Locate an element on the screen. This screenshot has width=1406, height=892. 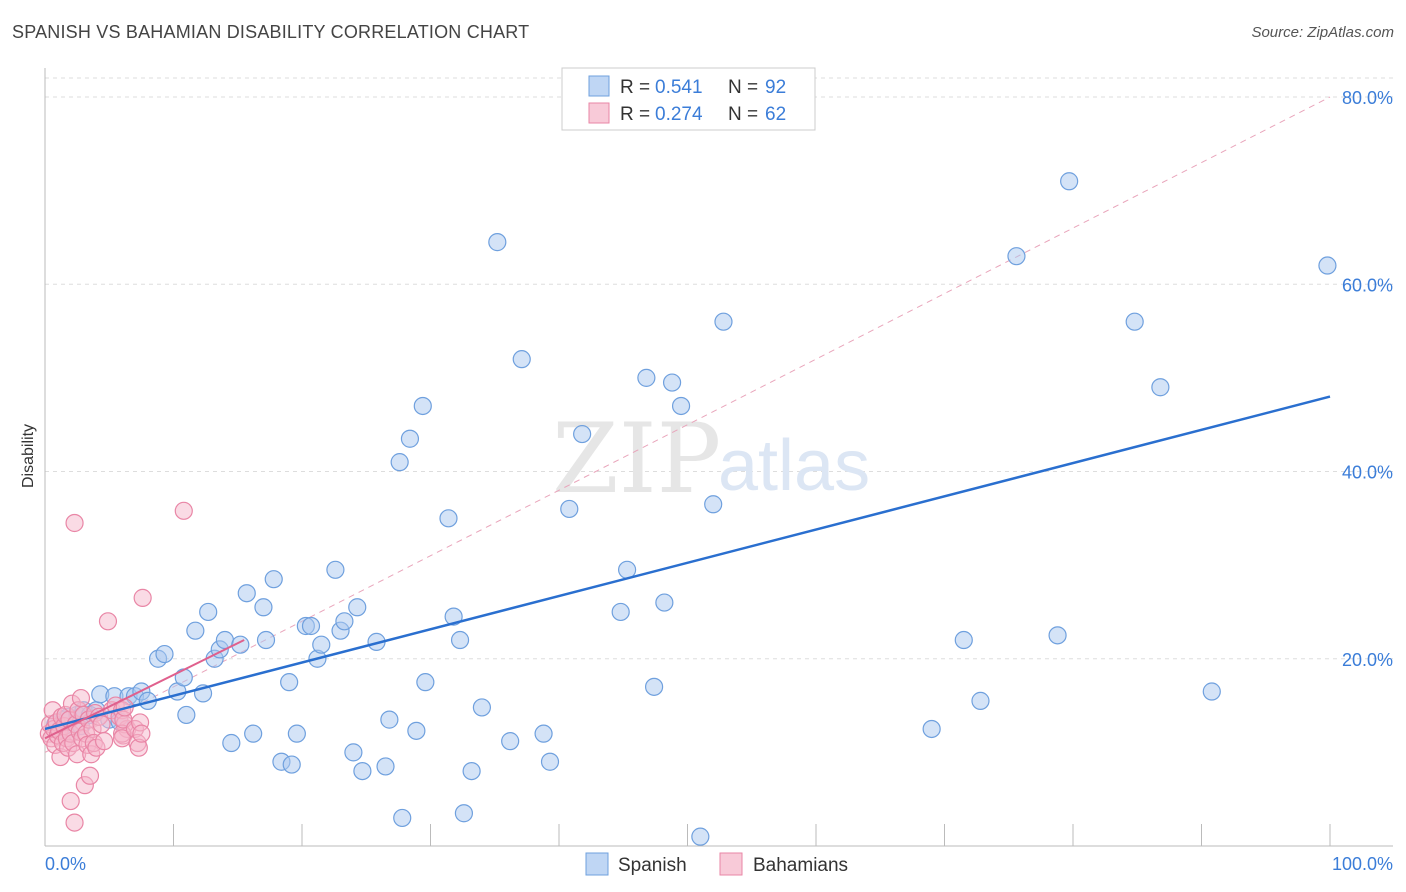
bottom-legend-label-spanish: Spanish is located at coordinates (652, 865).